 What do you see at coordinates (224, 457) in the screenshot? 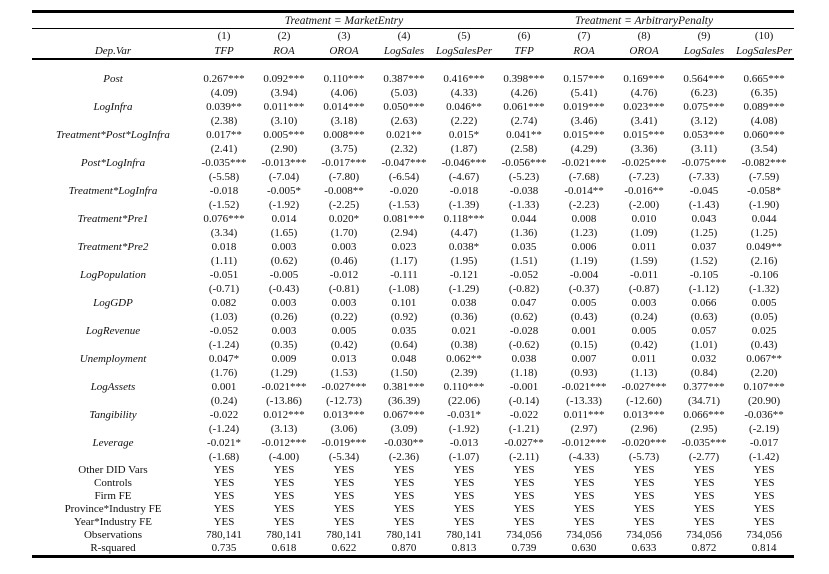
I see `tstat-cell: (-1.68)` at bounding box center [224, 457].